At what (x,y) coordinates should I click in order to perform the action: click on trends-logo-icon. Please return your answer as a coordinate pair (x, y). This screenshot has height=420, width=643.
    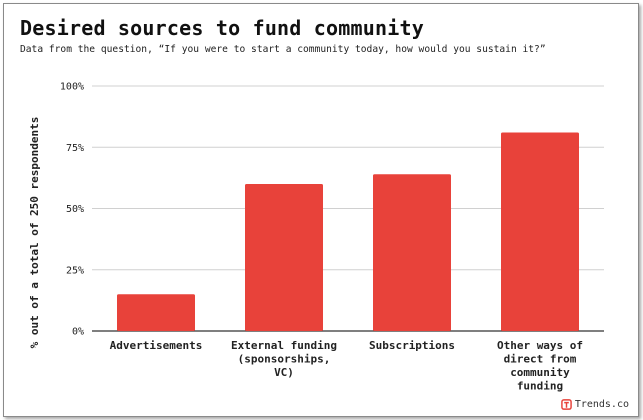
    Looking at the image, I should click on (566, 404).